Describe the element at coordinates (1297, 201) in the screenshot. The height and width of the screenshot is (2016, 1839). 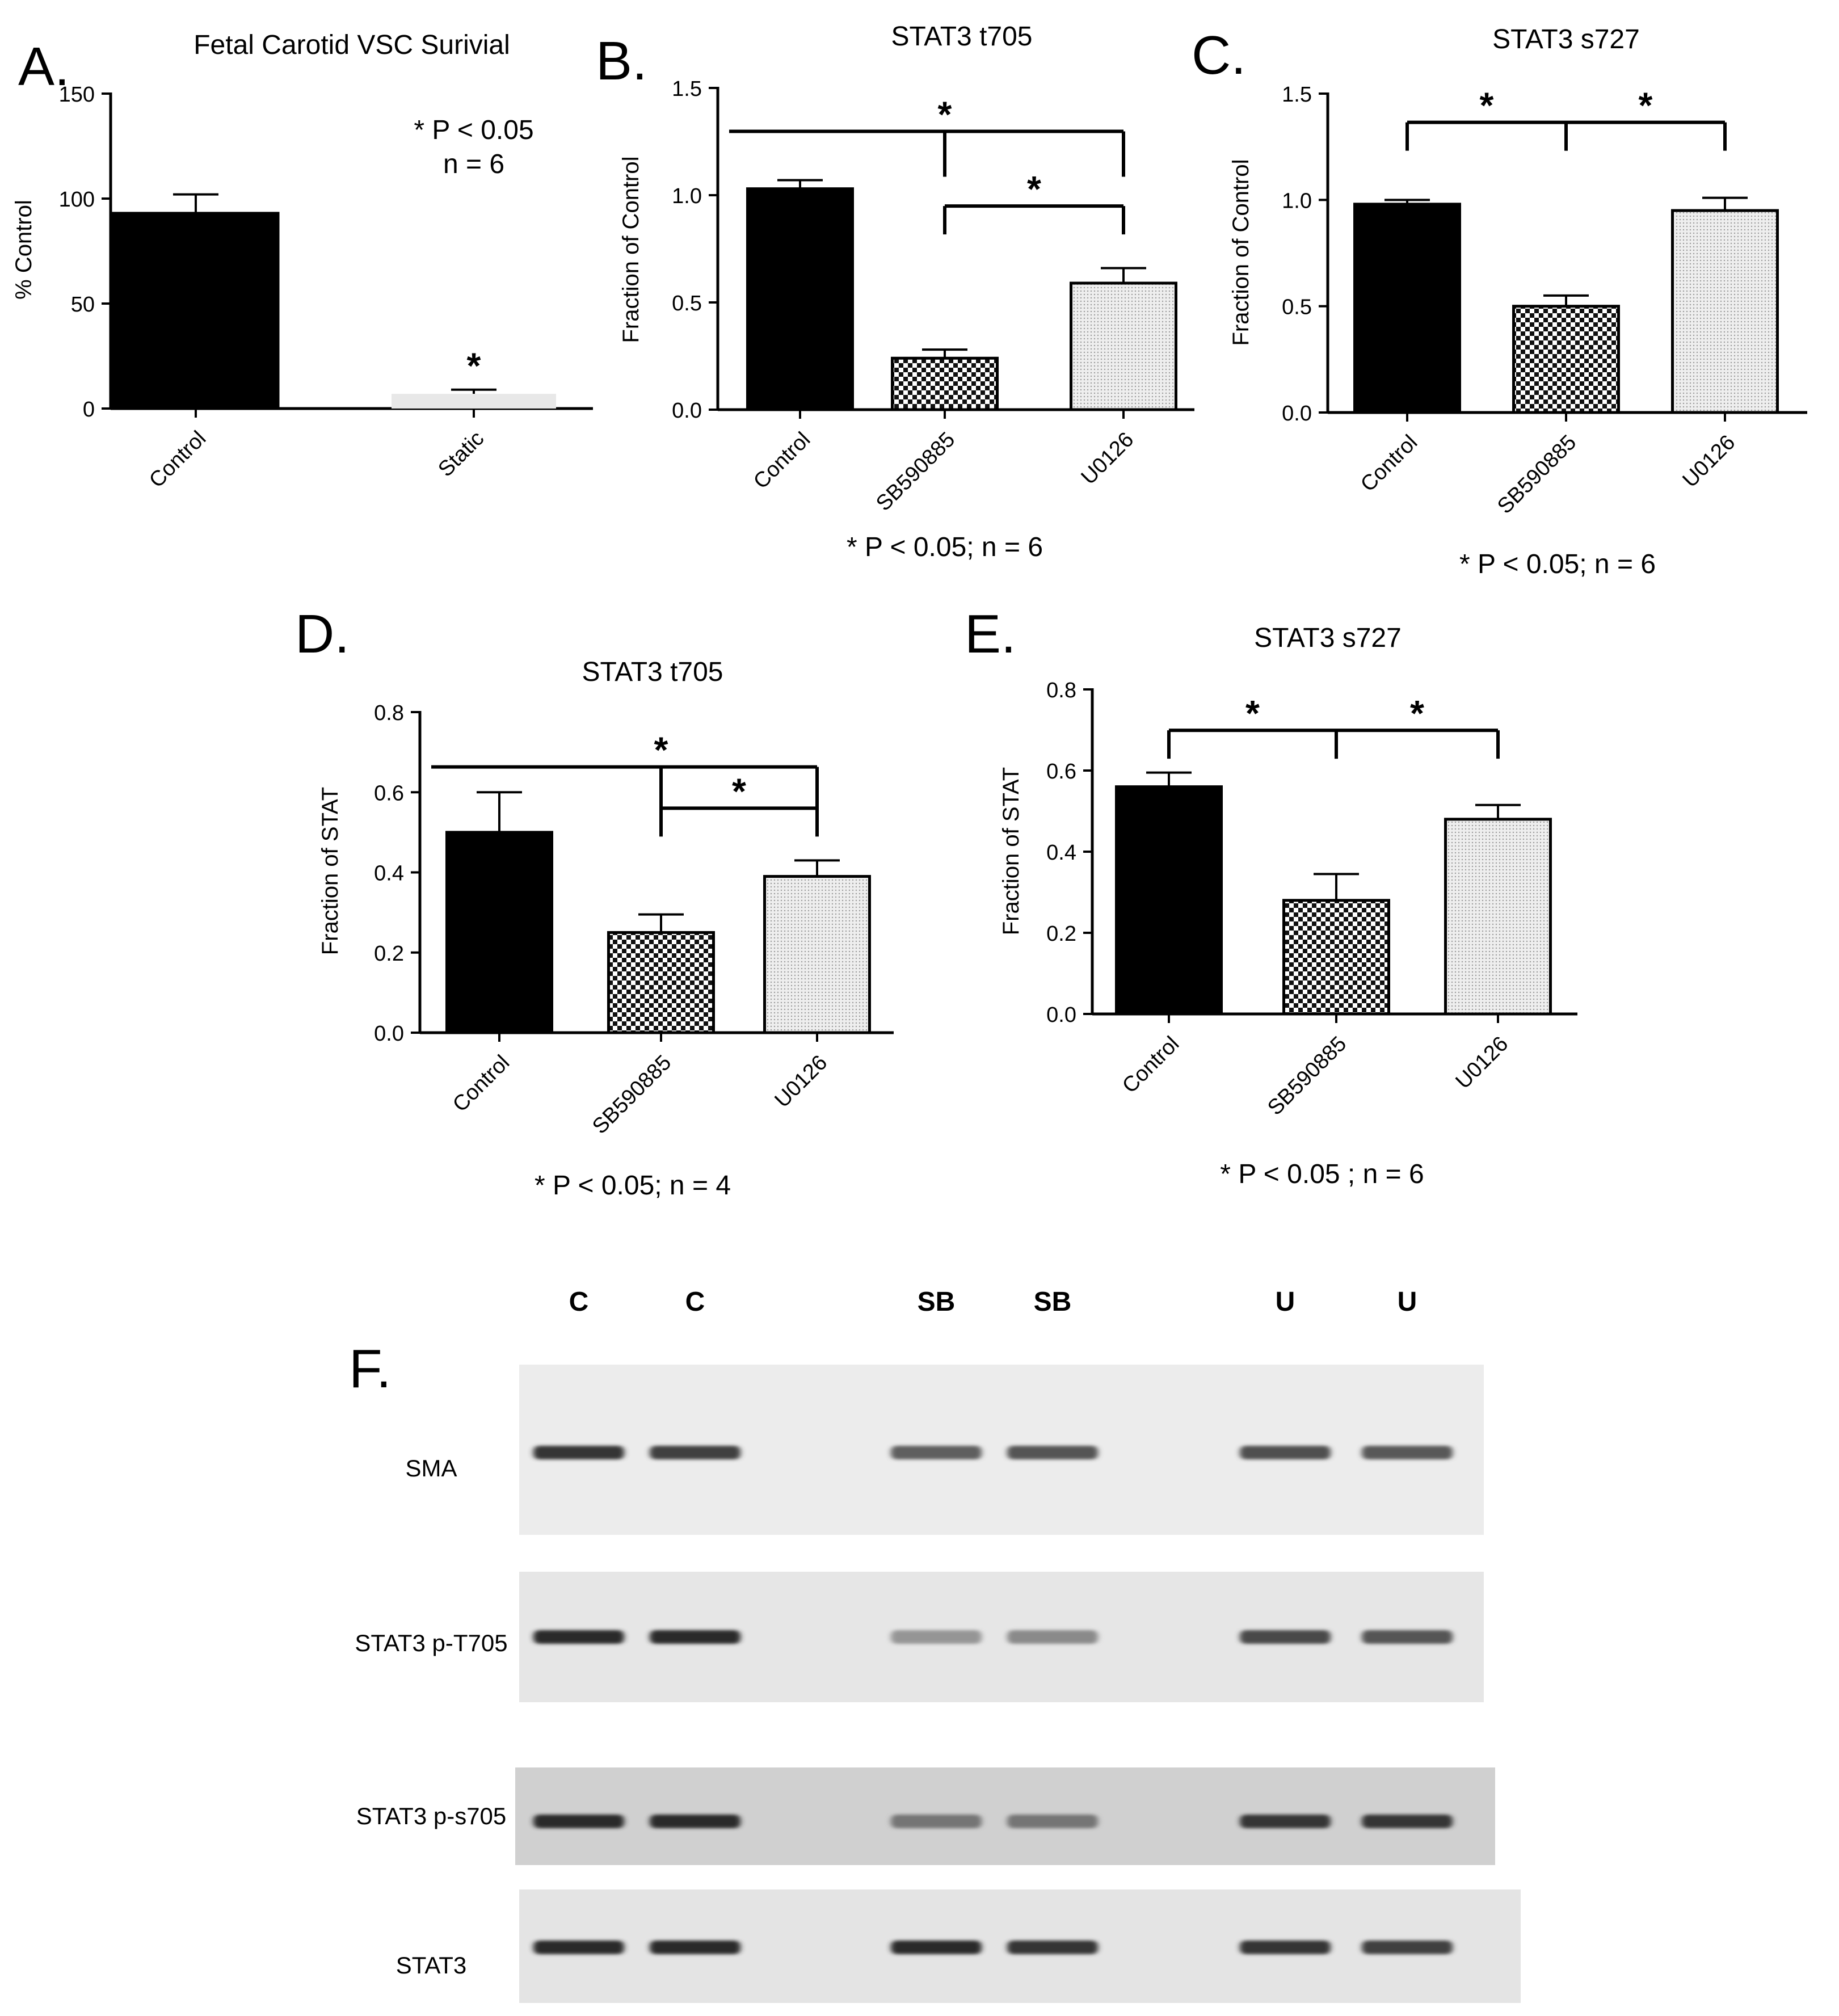
I see `y-tick-label: 1.0` at that location.